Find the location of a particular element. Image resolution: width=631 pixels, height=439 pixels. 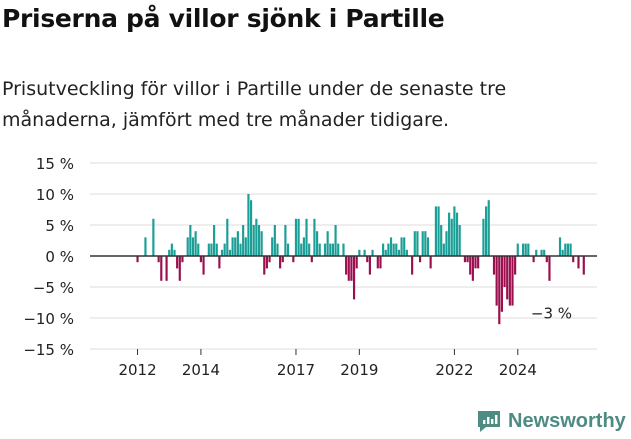

newsworthy-logo-icon is located at coordinates (489, 421).